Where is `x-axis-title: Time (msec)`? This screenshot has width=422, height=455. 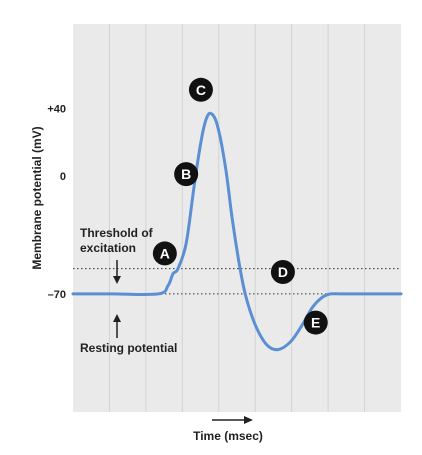 x-axis-title: Time (msec) is located at coordinates (228, 436).